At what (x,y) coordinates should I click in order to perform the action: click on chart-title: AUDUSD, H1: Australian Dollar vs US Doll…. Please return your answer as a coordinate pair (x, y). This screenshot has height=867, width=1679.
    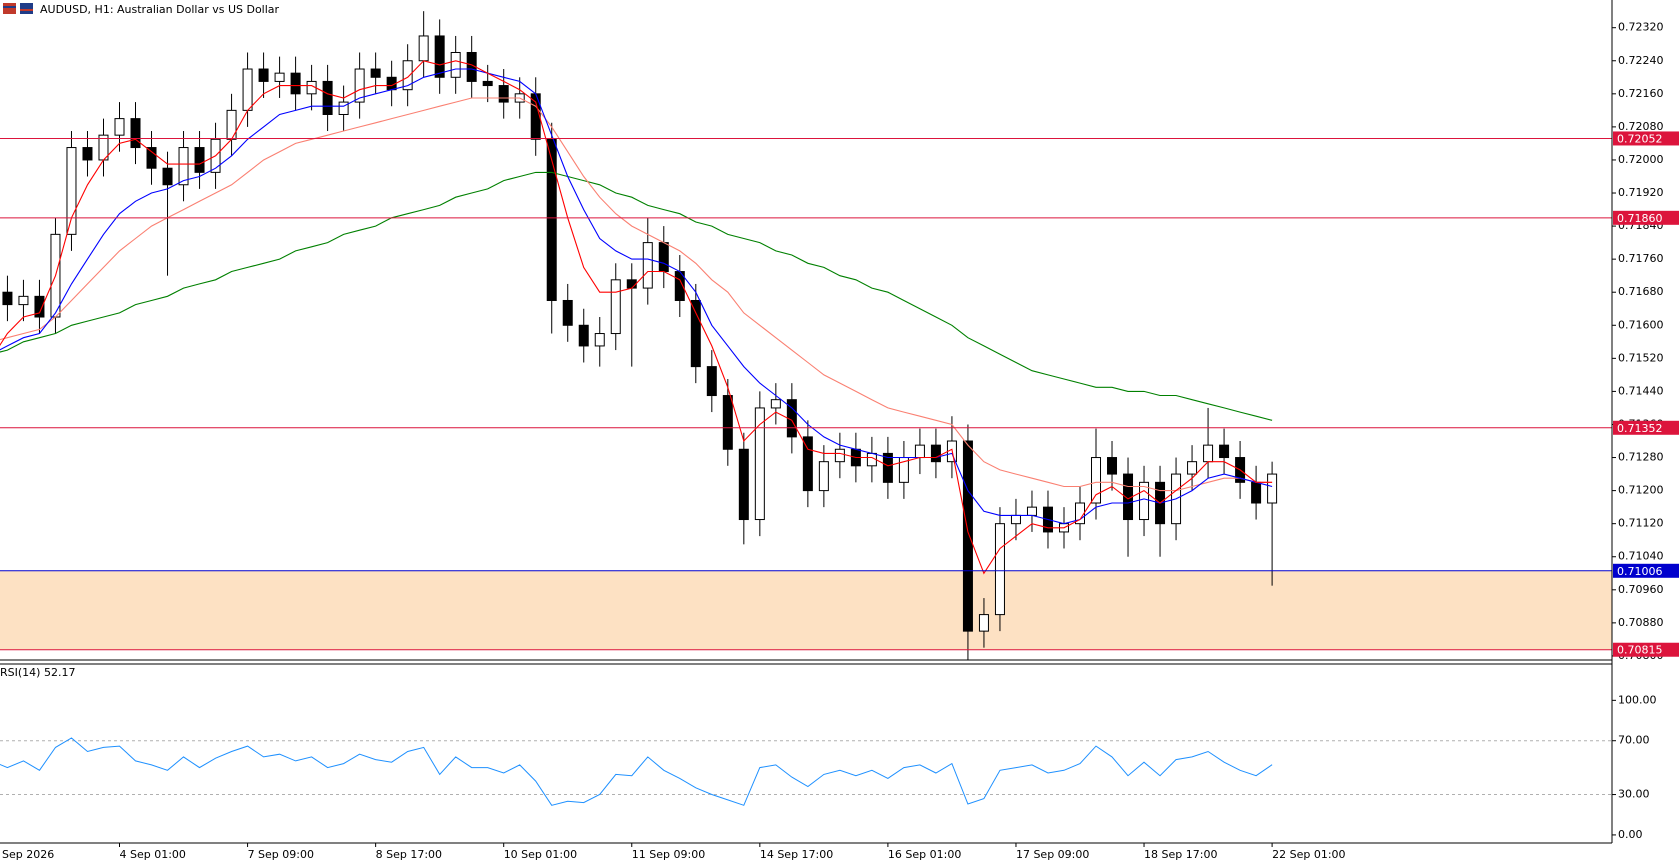
    Looking at the image, I should click on (160, 9).